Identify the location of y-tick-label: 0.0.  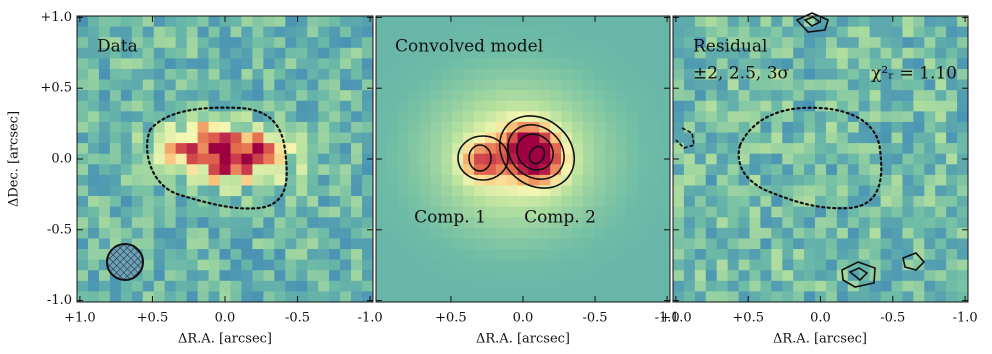
(61, 159).